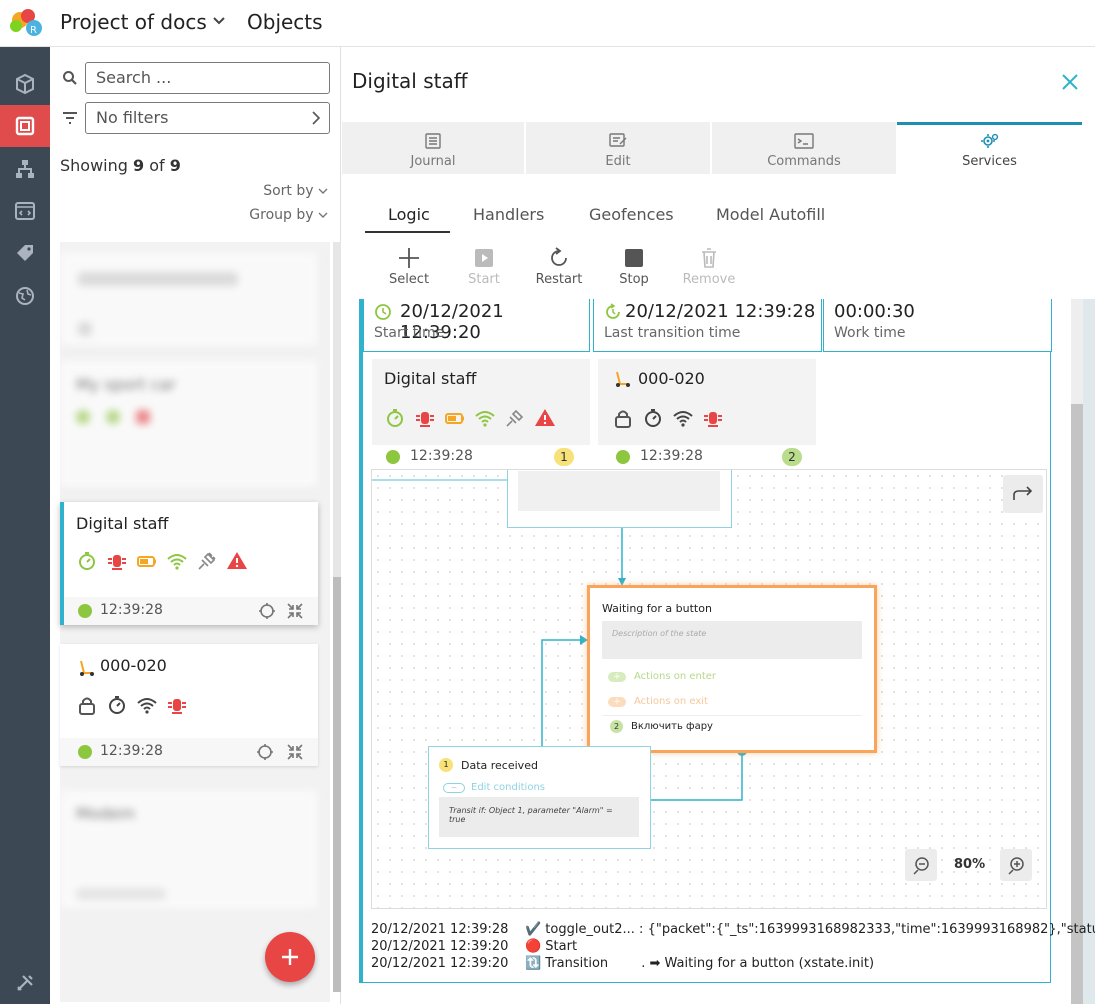 This screenshot has width=1095, height=1004. I want to click on group-by-dropdown: Group by, so click(288, 215).